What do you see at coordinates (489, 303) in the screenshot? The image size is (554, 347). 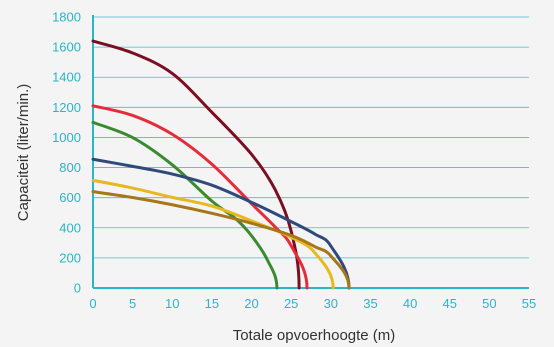 I see `x-tick-label: 50` at bounding box center [489, 303].